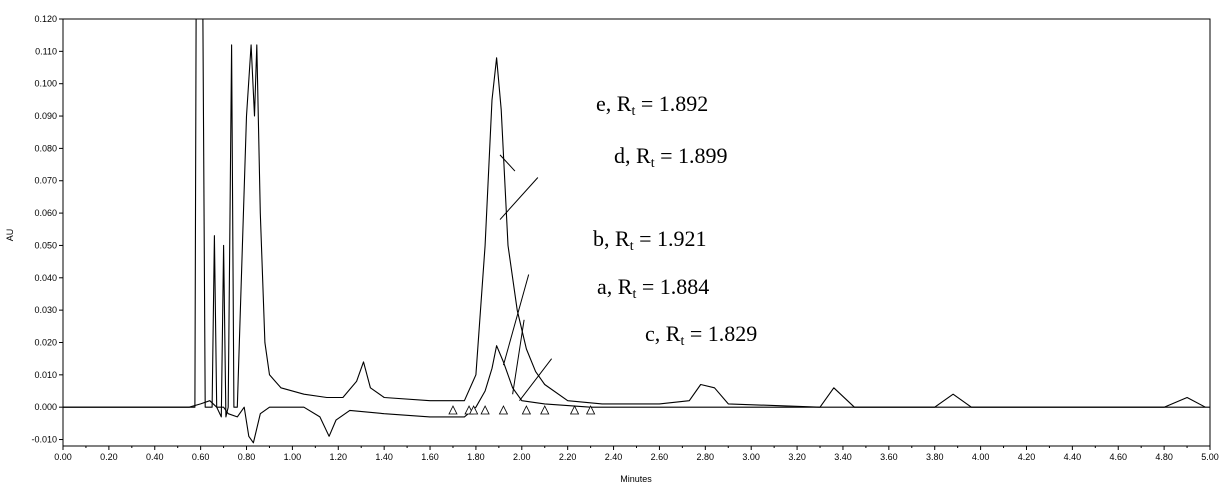 This screenshot has width=1221, height=484. Describe the element at coordinates (430, 457) in the screenshot. I see `x-tick-label-8: 1.60` at that location.